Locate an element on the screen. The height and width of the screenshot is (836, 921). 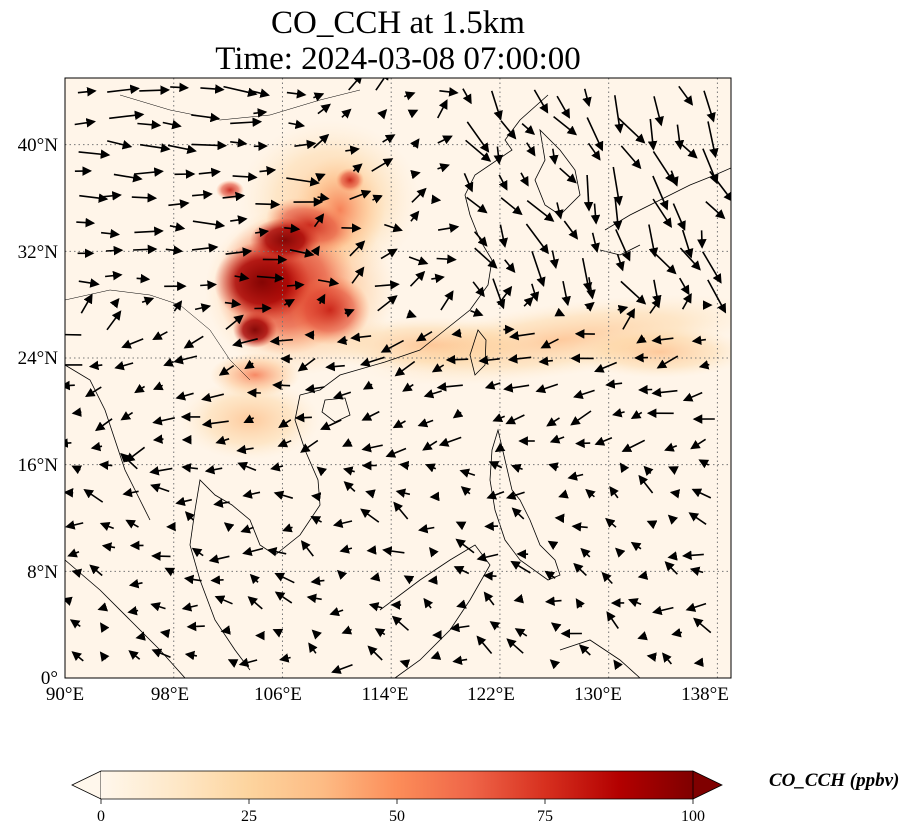
y-tick-label: 24°N is located at coordinates (38, 358).